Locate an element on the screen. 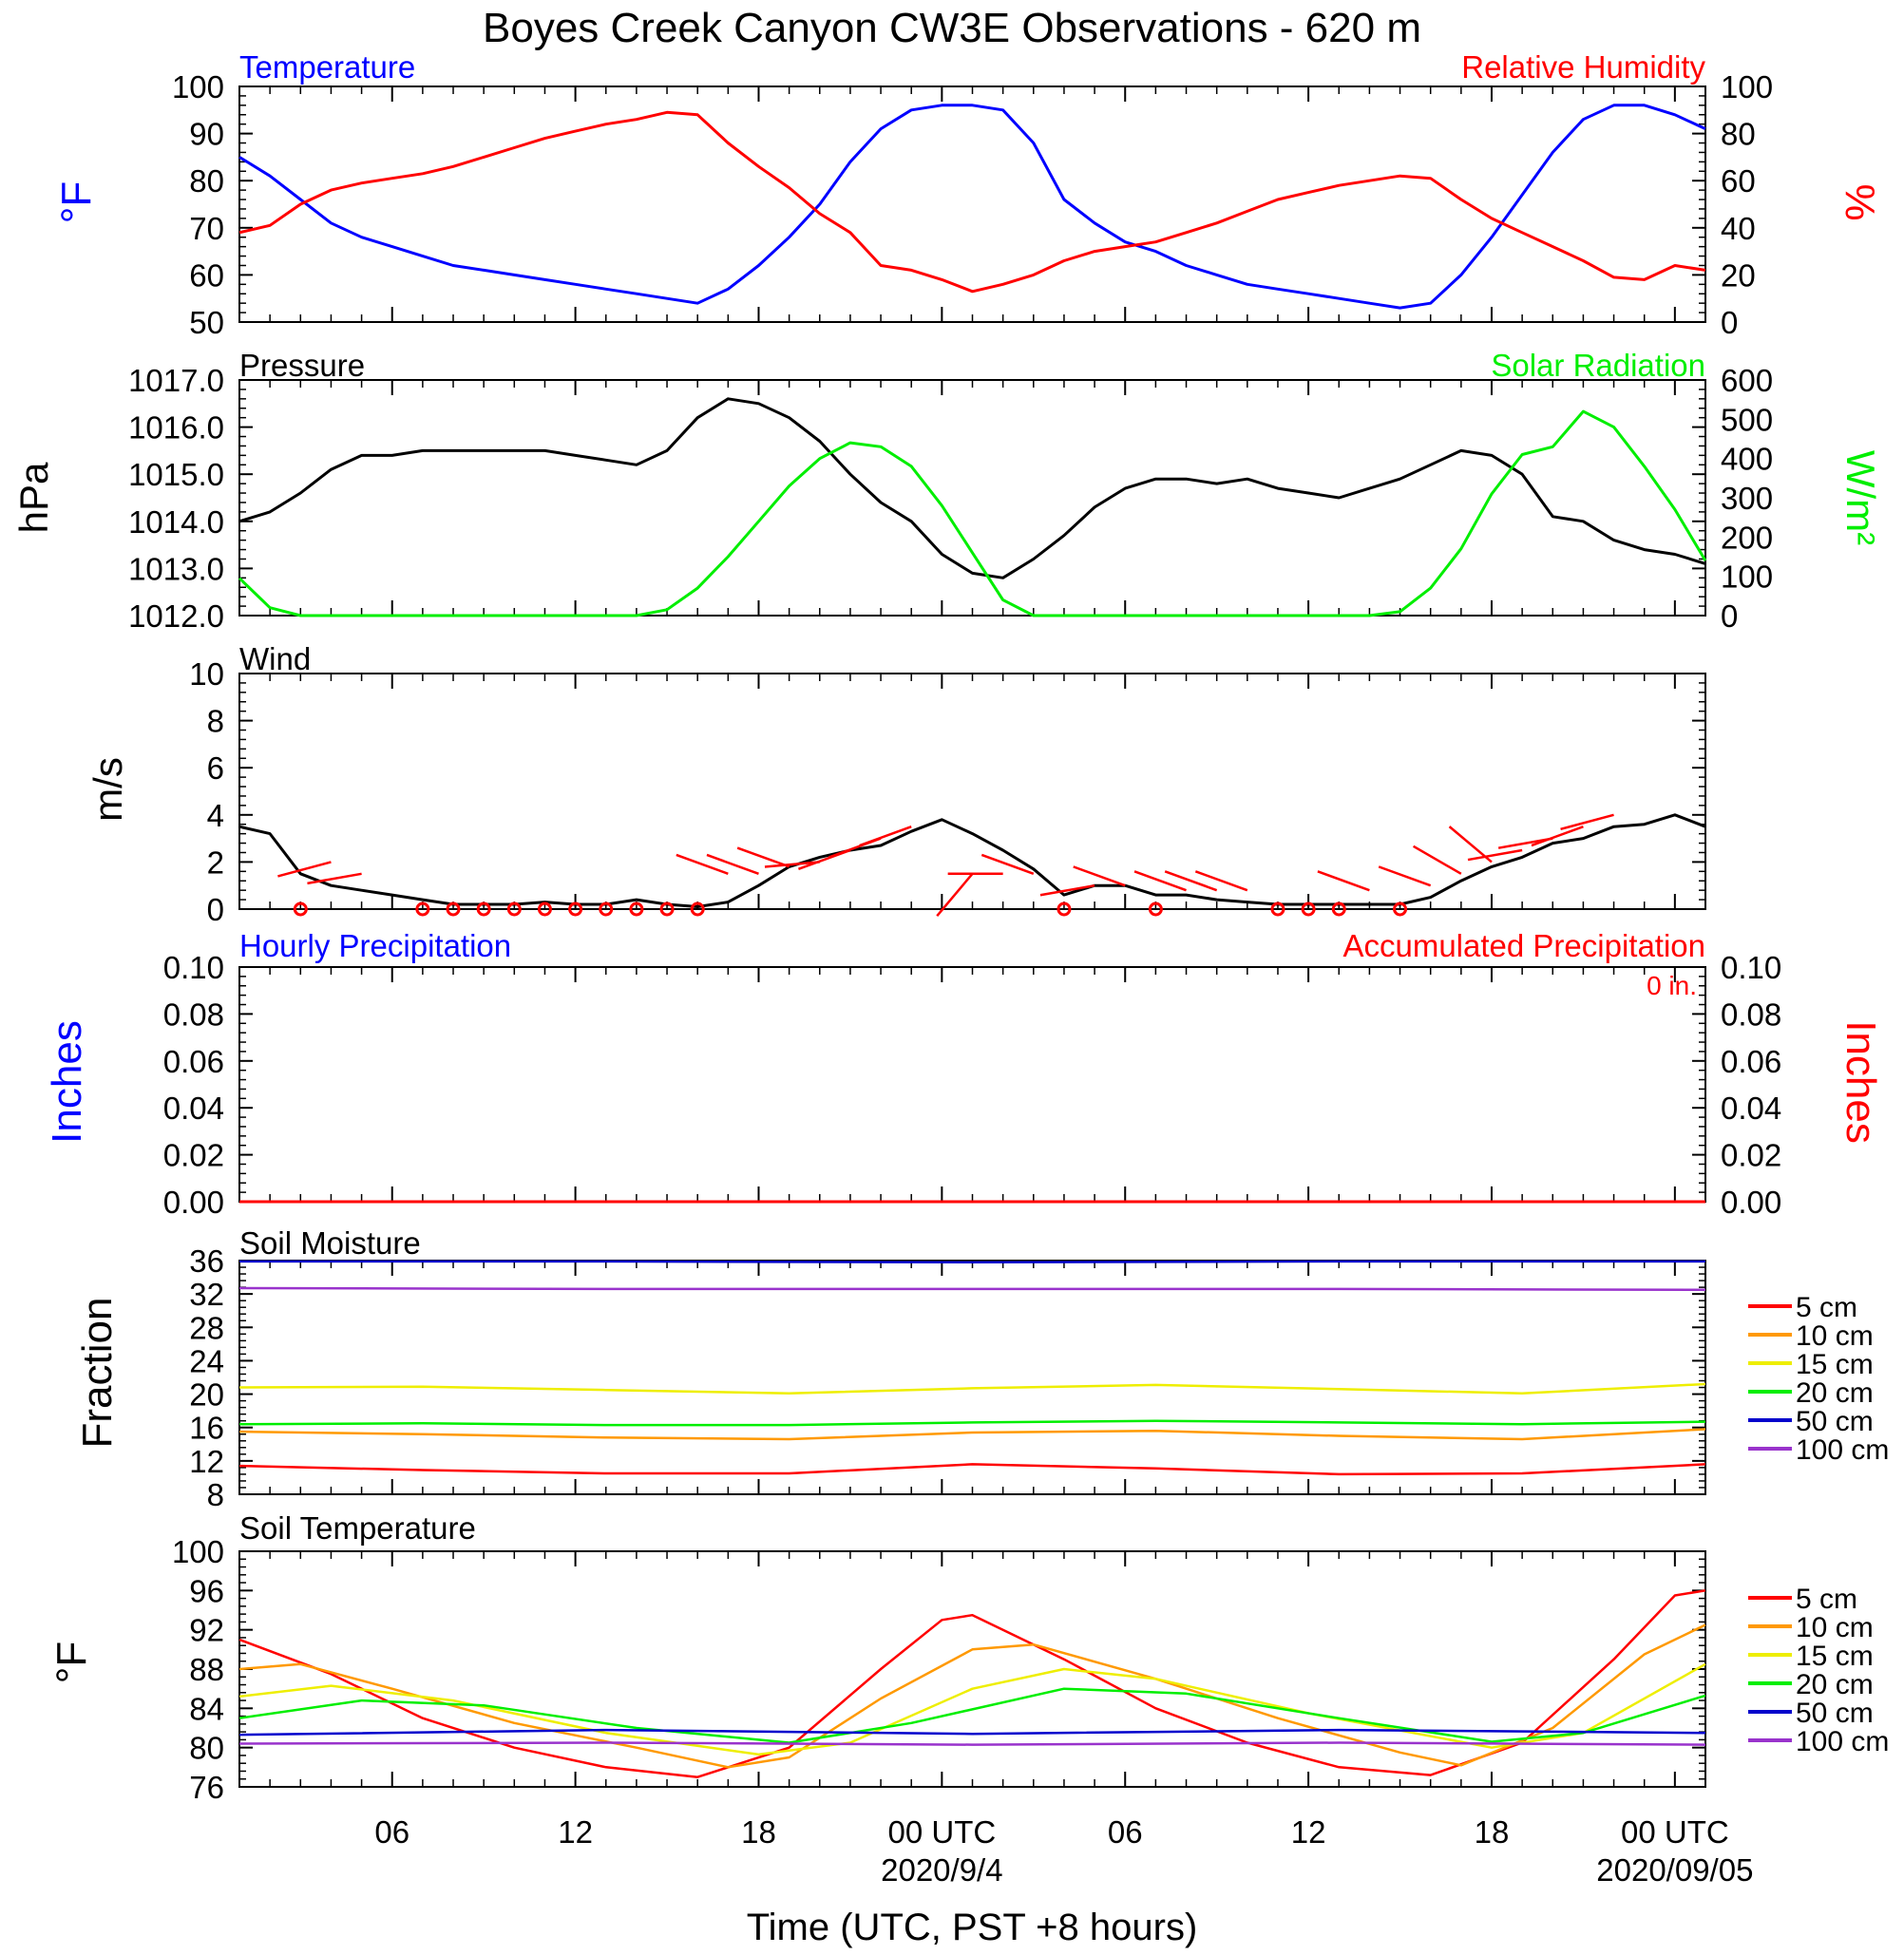 The width and height of the screenshot is (1904, 1955). y-tick-label: 60 is located at coordinates (206, 275).